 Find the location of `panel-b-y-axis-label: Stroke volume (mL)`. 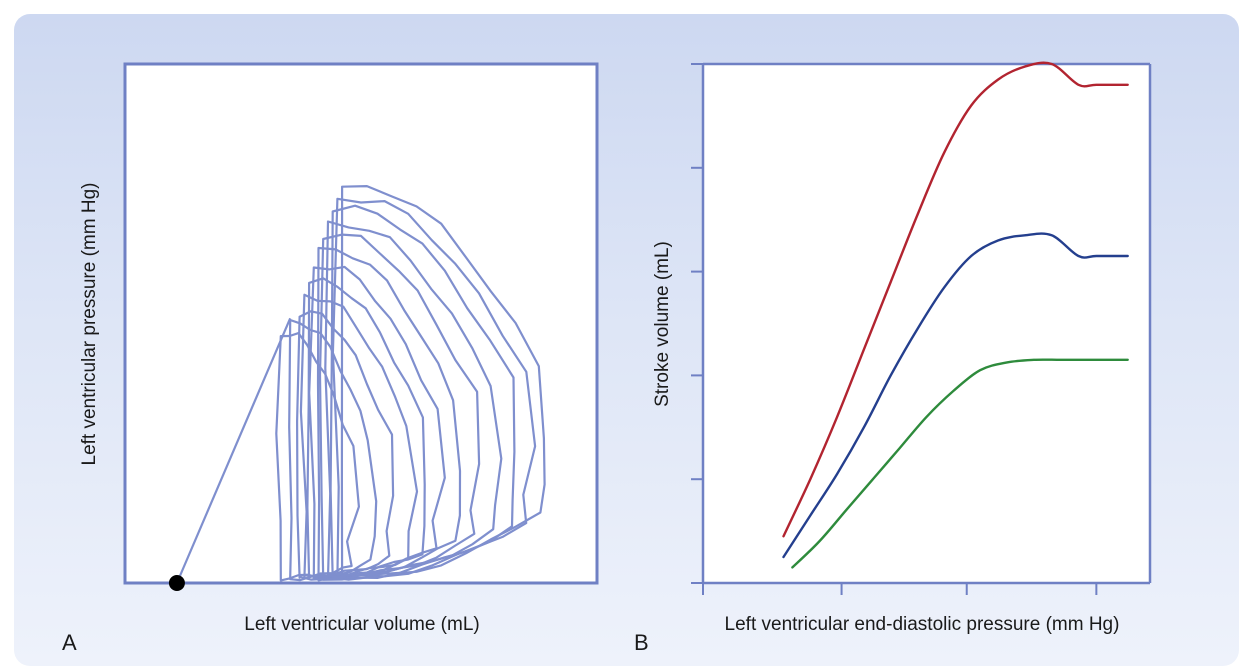

panel-b-y-axis-label: Stroke volume (mL) is located at coordinates (662, 324).